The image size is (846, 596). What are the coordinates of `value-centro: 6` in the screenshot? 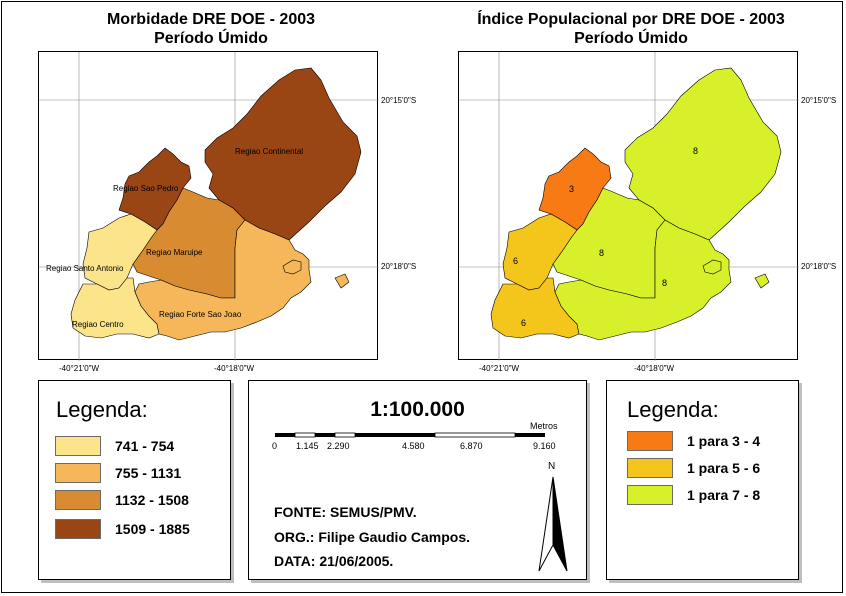 It's located at (523, 323).